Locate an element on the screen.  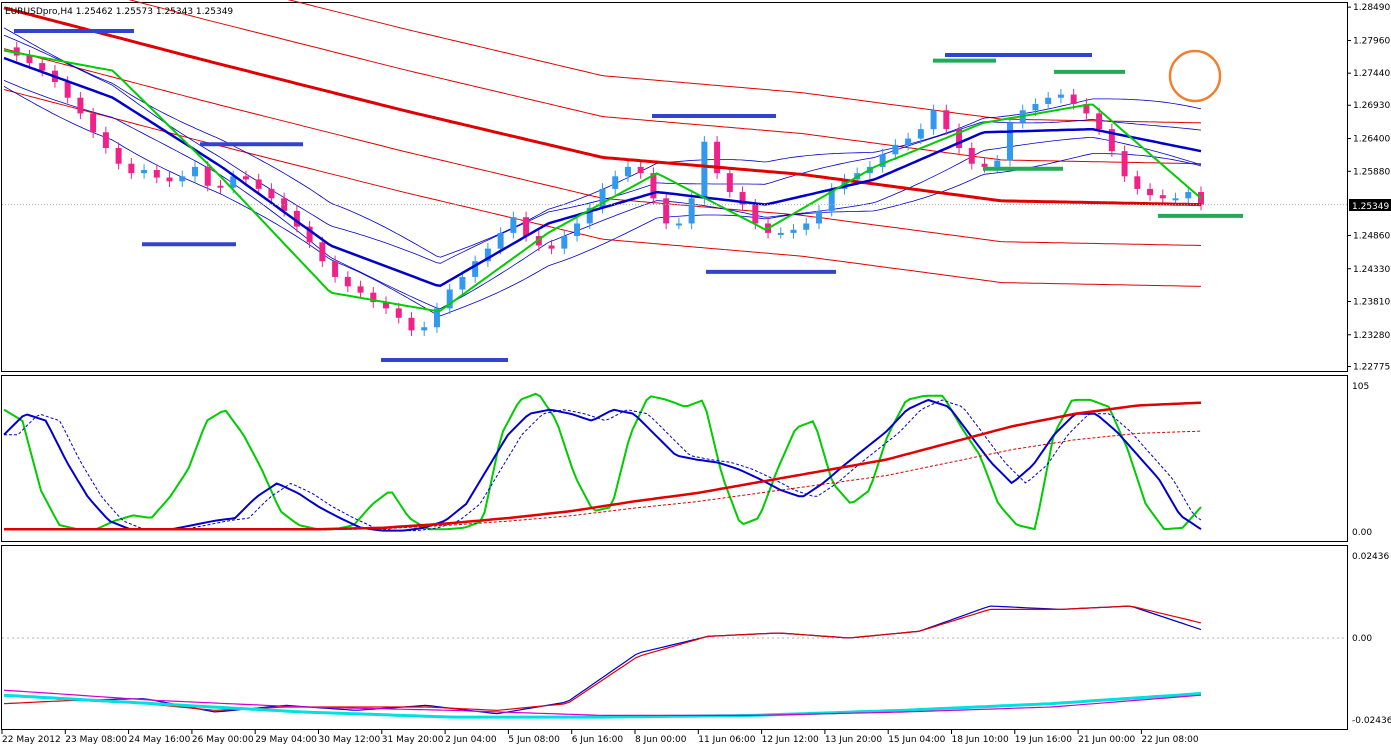
time-tick-label: 2 Jun 04:00 is located at coordinates (471, 740).